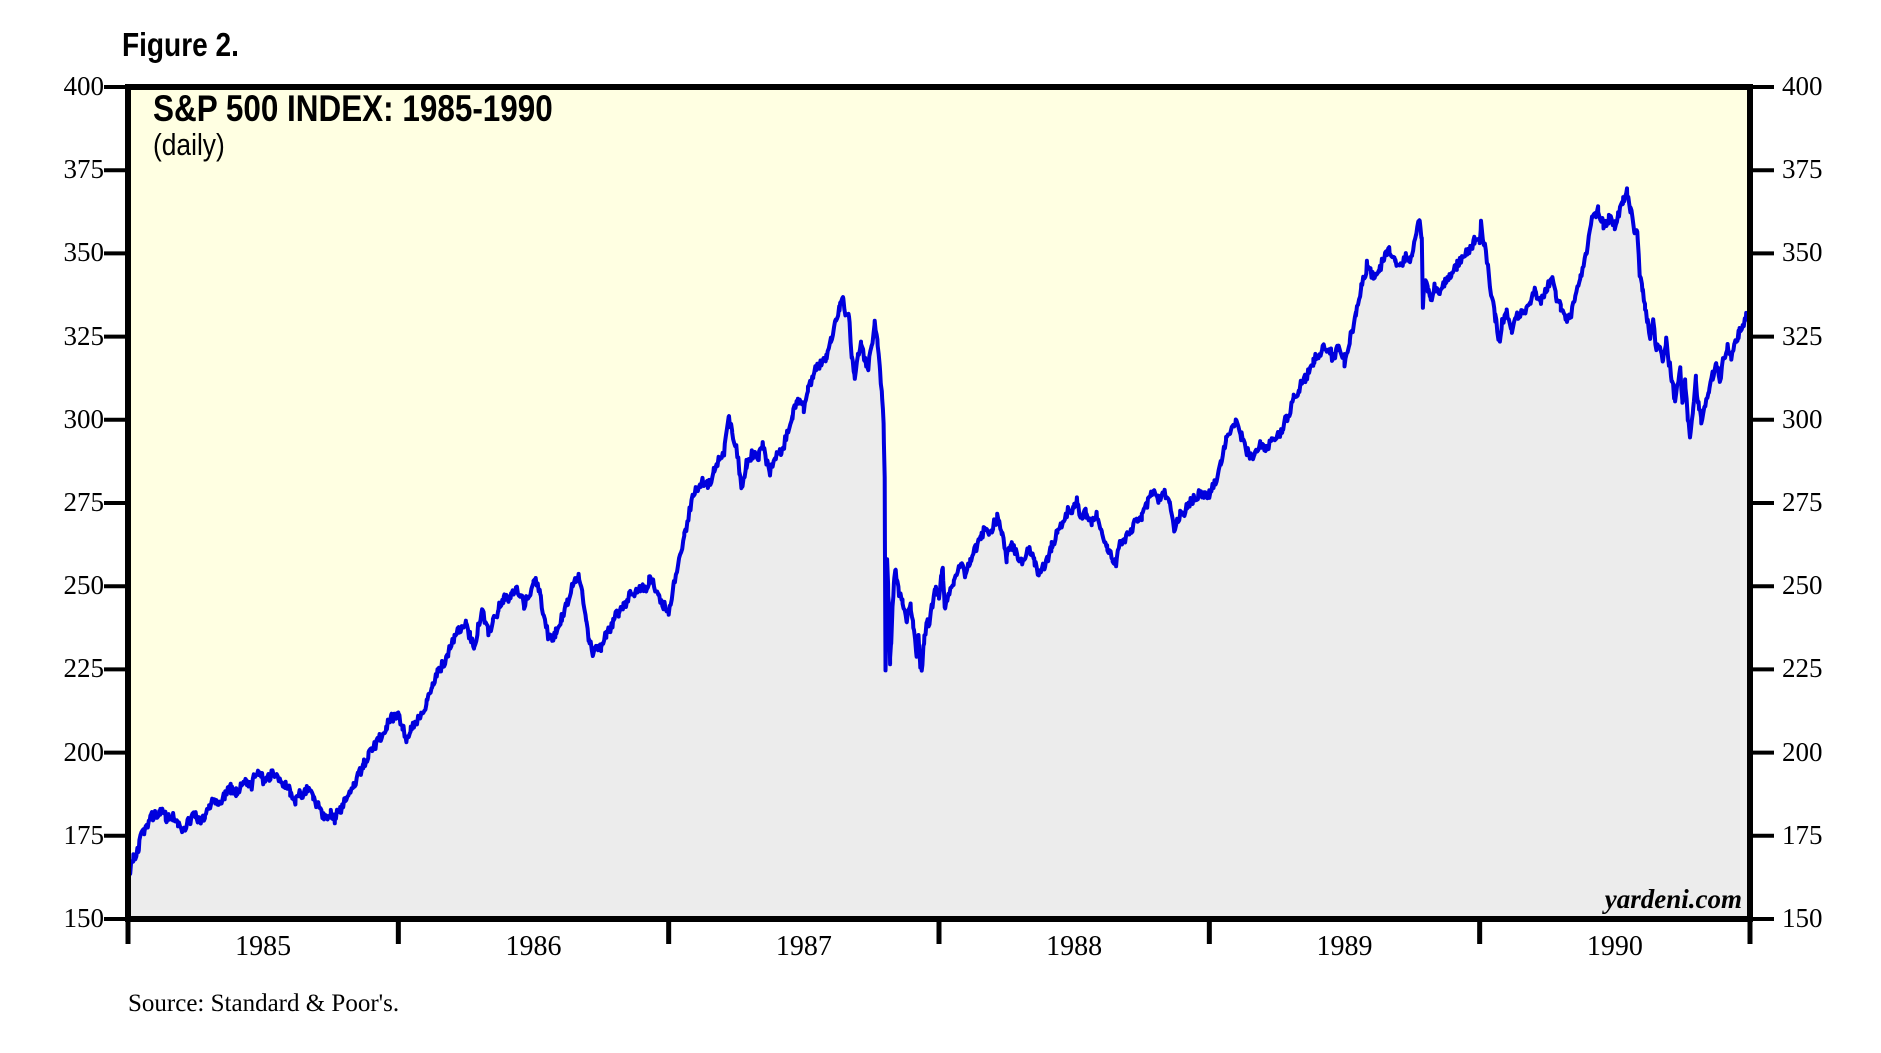 The image size is (1881, 1053). I want to click on y-axis-label-right-225: 225, so click(1802, 668).